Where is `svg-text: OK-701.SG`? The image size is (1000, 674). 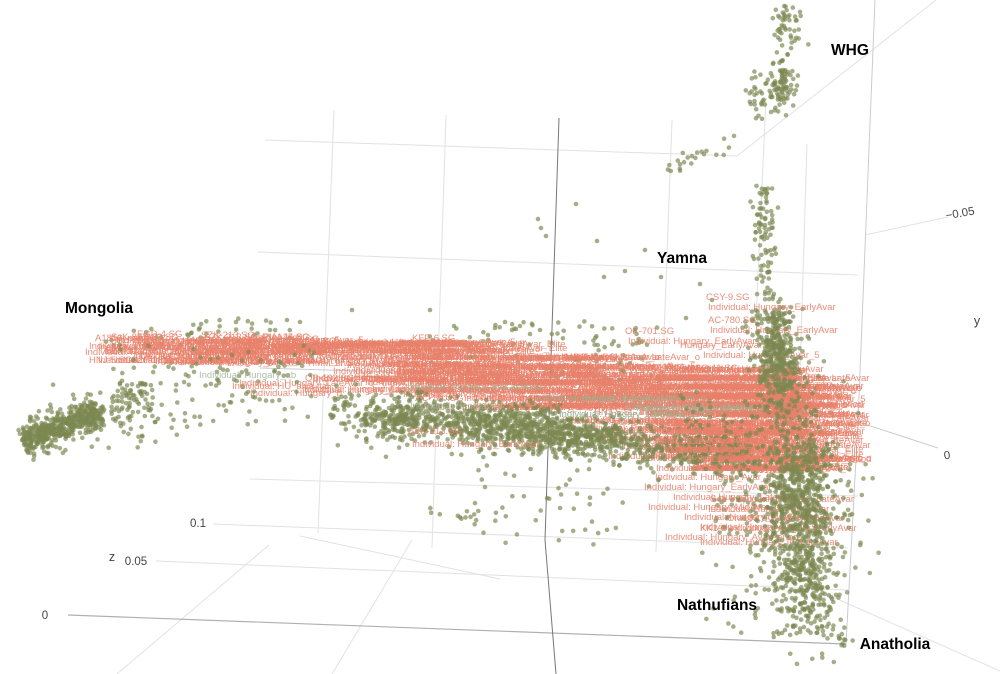 svg-text: OK-701.SG is located at coordinates (164, 356).